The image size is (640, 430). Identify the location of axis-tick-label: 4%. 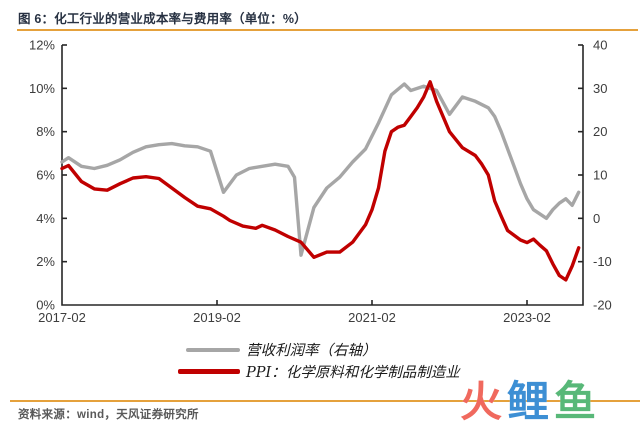
(45, 218).